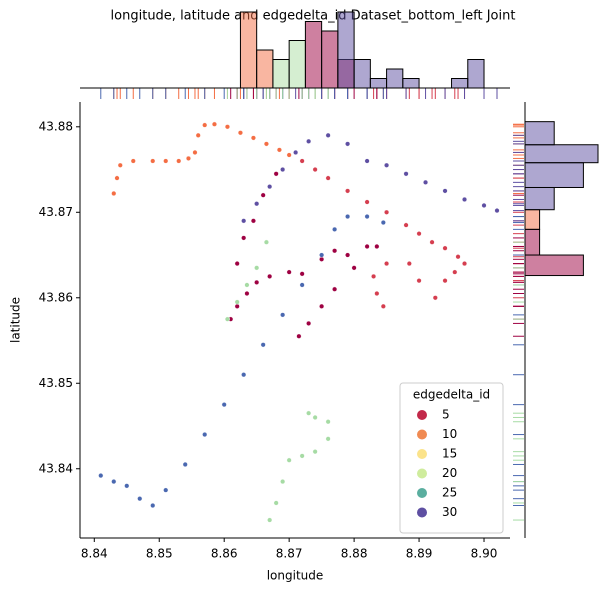 The image size is (607, 596). I want to click on legend-title: edgedelta_id, so click(451, 395).